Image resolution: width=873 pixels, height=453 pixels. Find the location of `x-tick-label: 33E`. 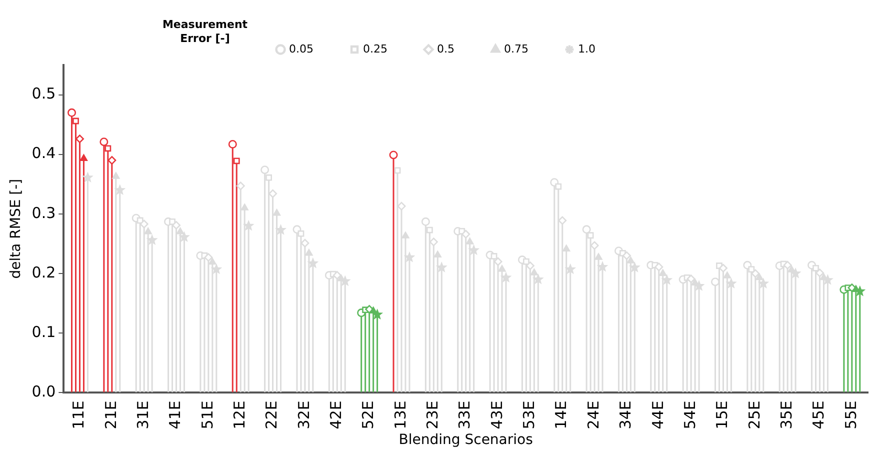

x-tick-label: 33E is located at coordinates (465, 415).